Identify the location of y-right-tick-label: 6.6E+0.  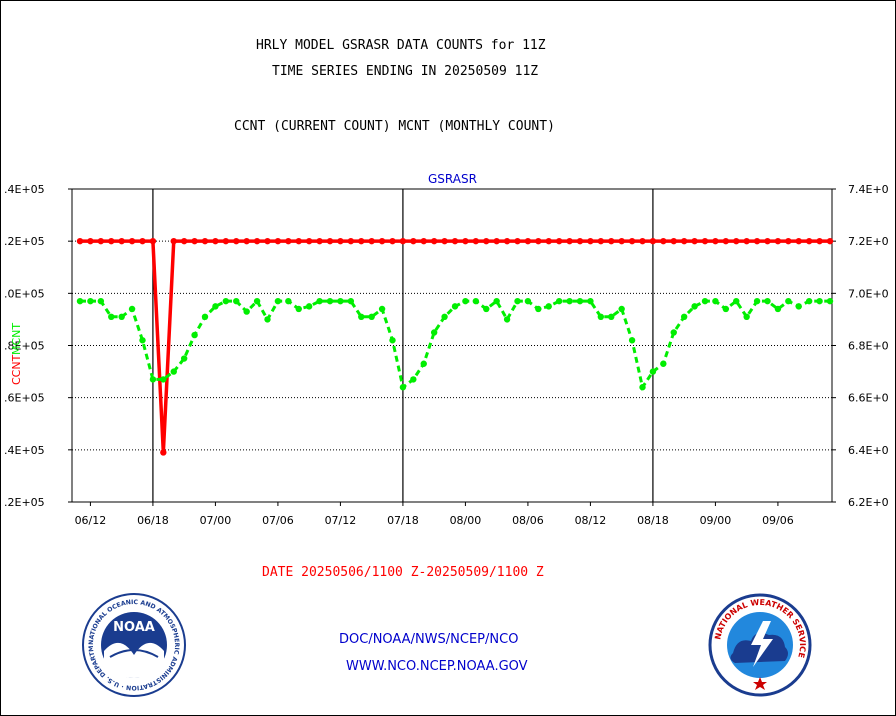
(868, 398).